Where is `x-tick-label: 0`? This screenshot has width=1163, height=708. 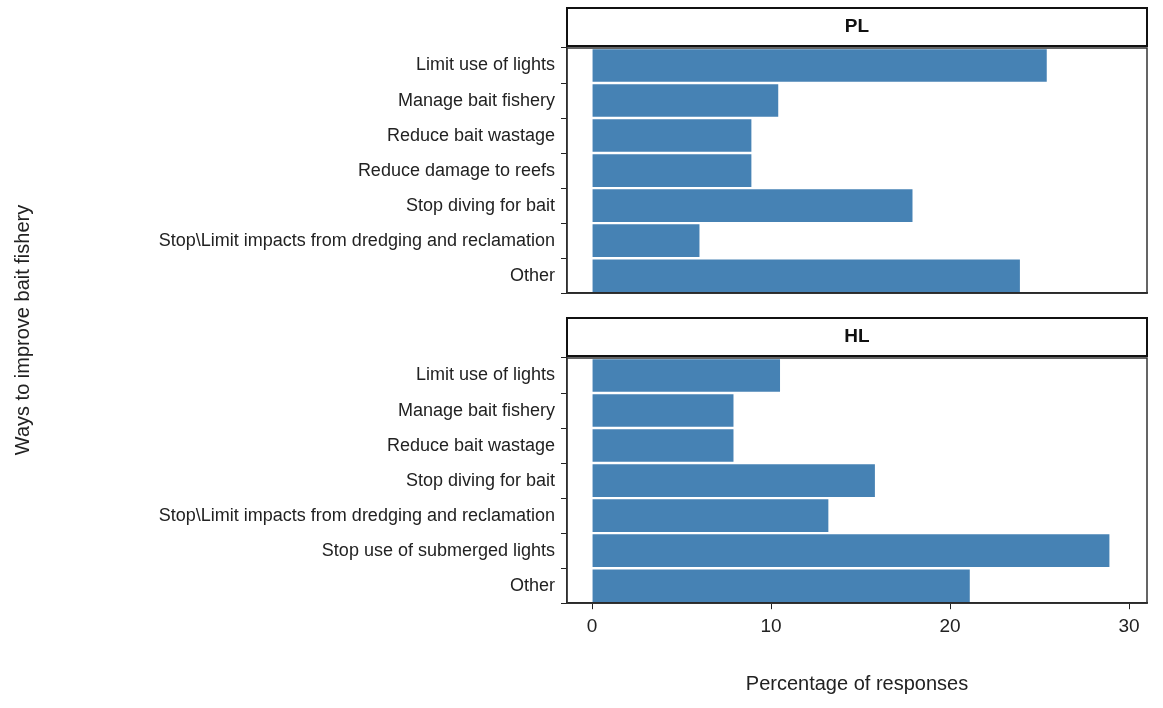 x-tick-label: 0 is located at coordinates (592, 625).